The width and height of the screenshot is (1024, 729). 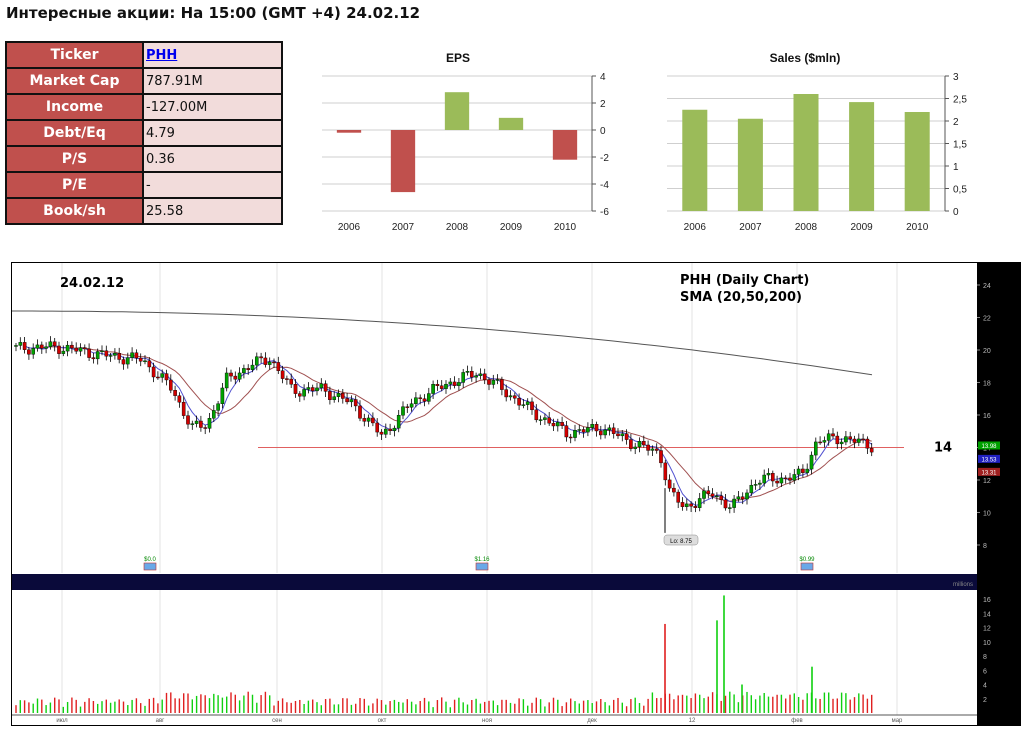 What do you see at coordinates (989, 471) in the screenshot?
I see `price-badge` at bounding box center [989, 471].